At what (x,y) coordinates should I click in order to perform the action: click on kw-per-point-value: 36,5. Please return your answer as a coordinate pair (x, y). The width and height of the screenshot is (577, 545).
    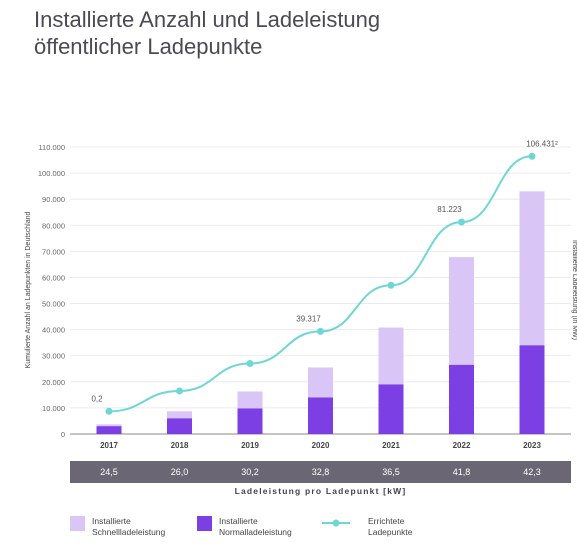
    Looking at the image, I should click on (391, 472).